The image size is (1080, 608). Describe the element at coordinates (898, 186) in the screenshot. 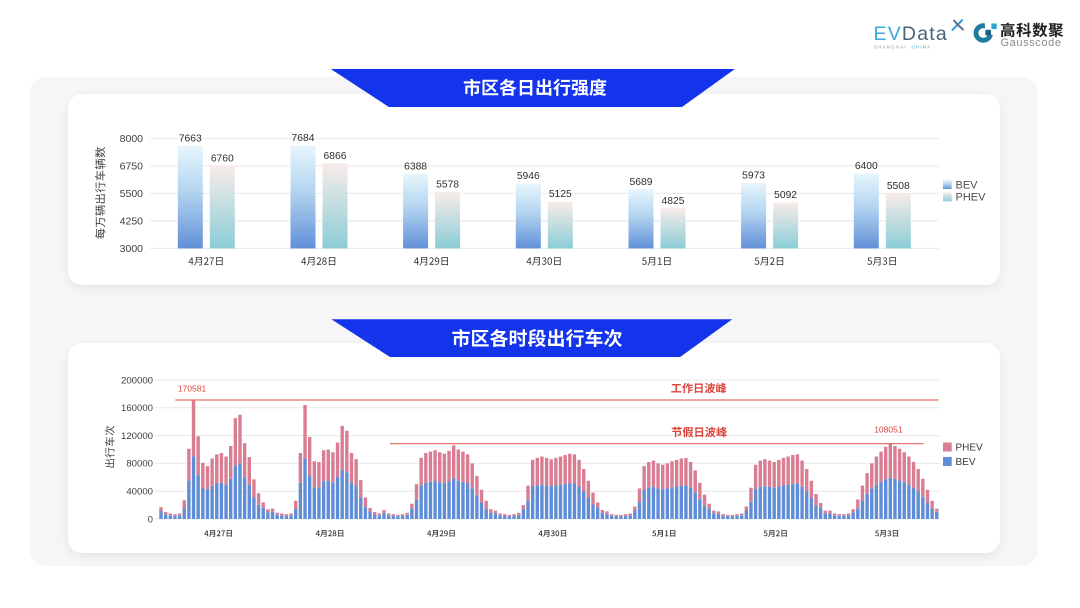

I see `svg-text: 5508` at that location.